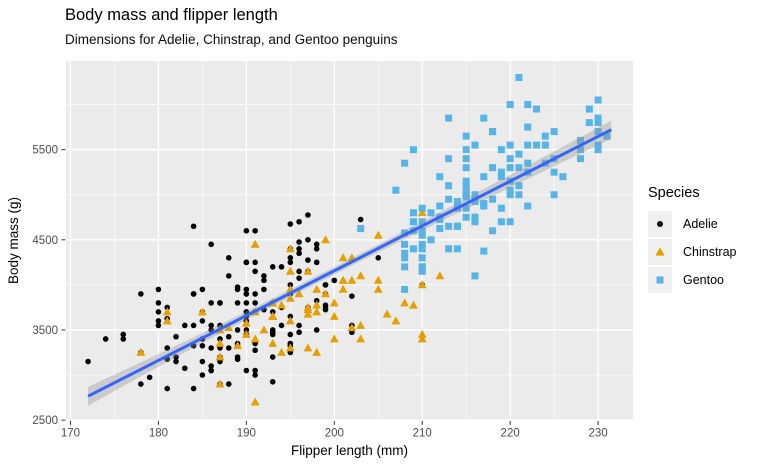  What do you see at coordinates (45, 241) in the screenshot?
I see `y-tick-label: 4500` at bounding box center [45, 241].